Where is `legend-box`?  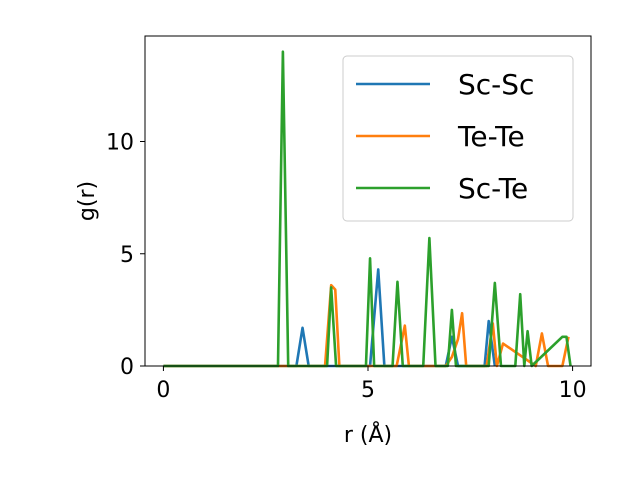 legend-box is located at coordinates (458, 138).